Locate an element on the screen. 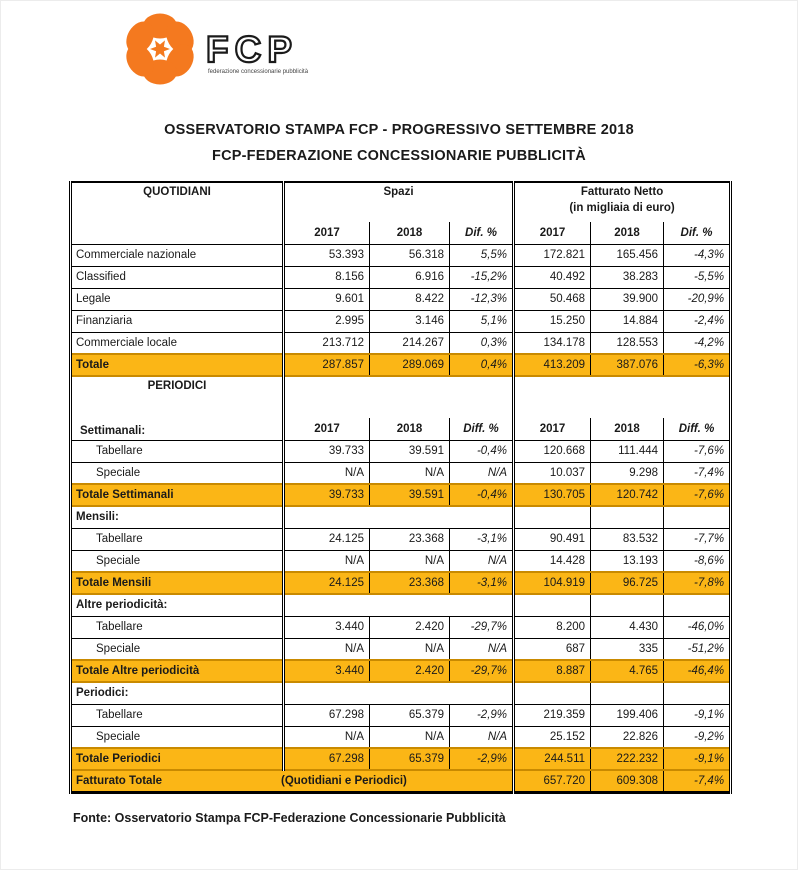 The width and height of the screenshot is (798, 870). grand-total-label: Fatturato Totale is located at coordinates (119, 780).